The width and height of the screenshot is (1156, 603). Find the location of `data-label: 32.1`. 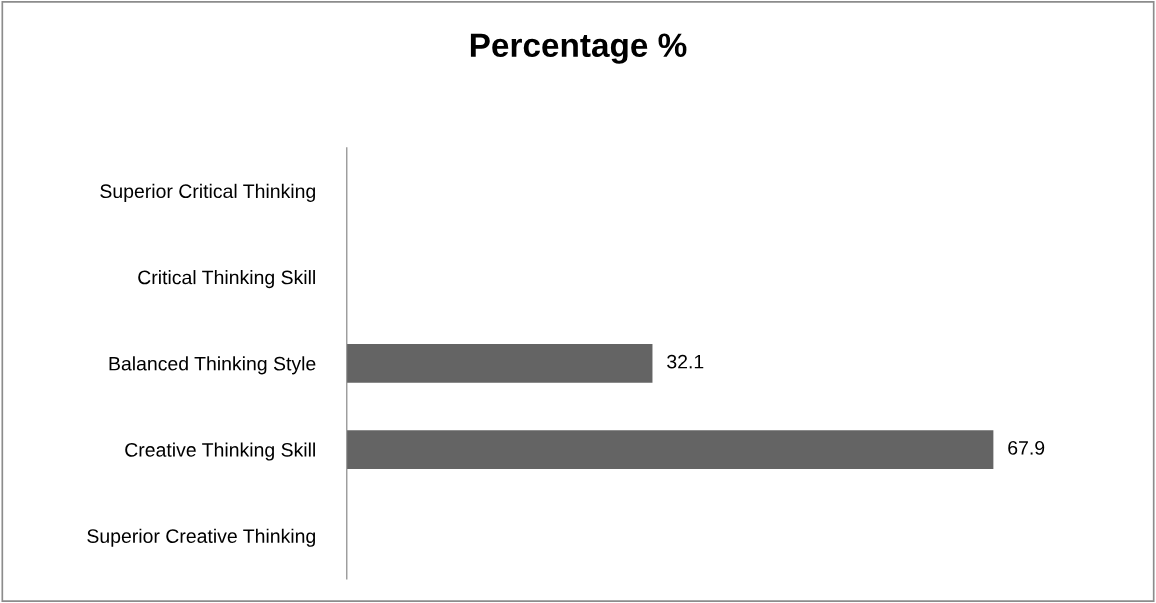

data-label: 32.1 is located at coordinates (685, 361).